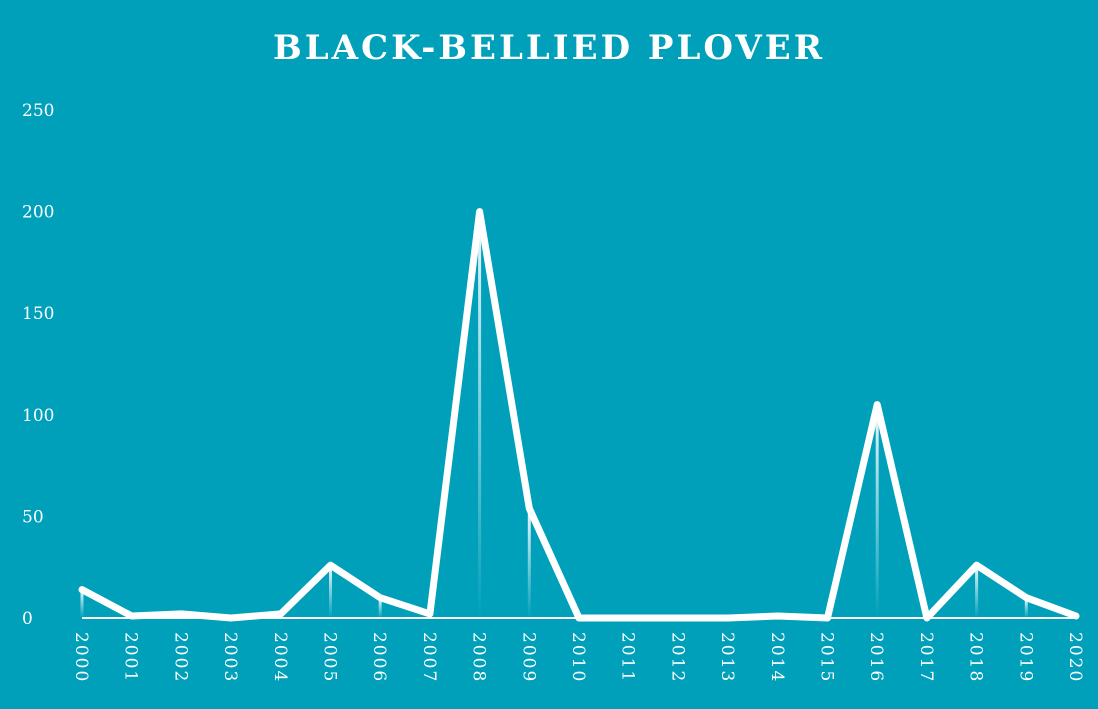  I want to click on x-tick-label: 2008, so click(479, 657).